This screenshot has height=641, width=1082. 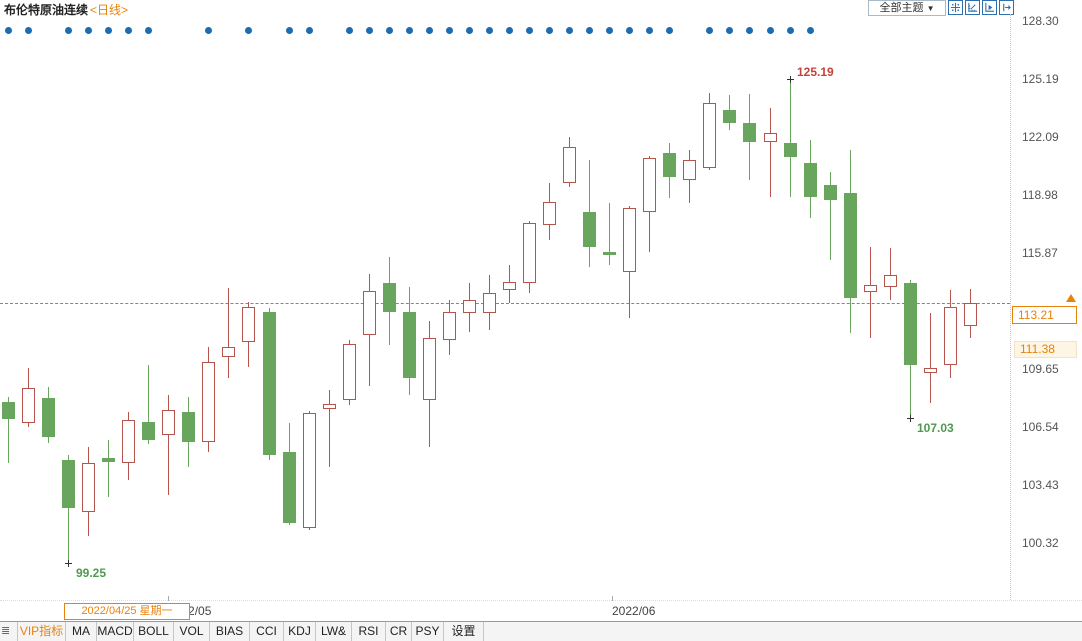 I want to click on export-right-icon, so click(x=1006, y=7).